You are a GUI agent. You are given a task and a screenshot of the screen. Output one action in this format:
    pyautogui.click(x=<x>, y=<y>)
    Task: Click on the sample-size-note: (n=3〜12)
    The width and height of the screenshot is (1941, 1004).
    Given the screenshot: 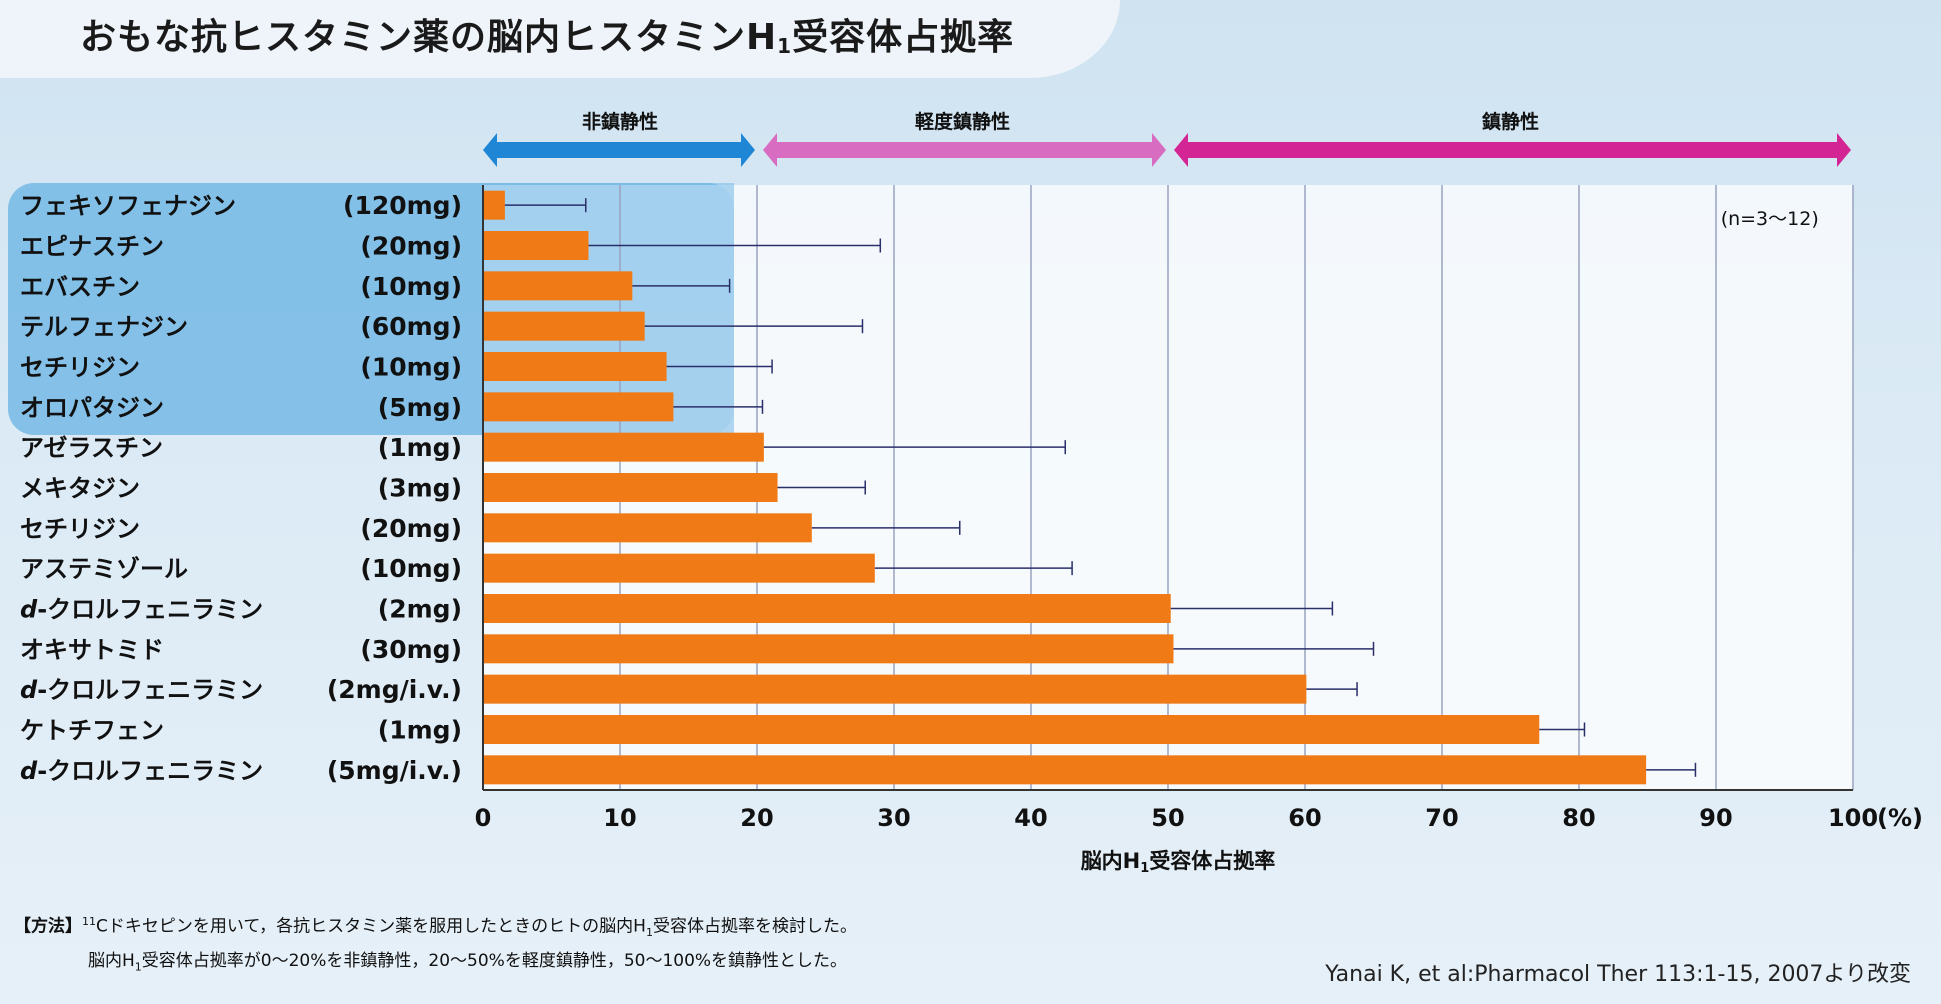 What is the action you would take?
    pyautogui.click(x=1770, y=219)
    